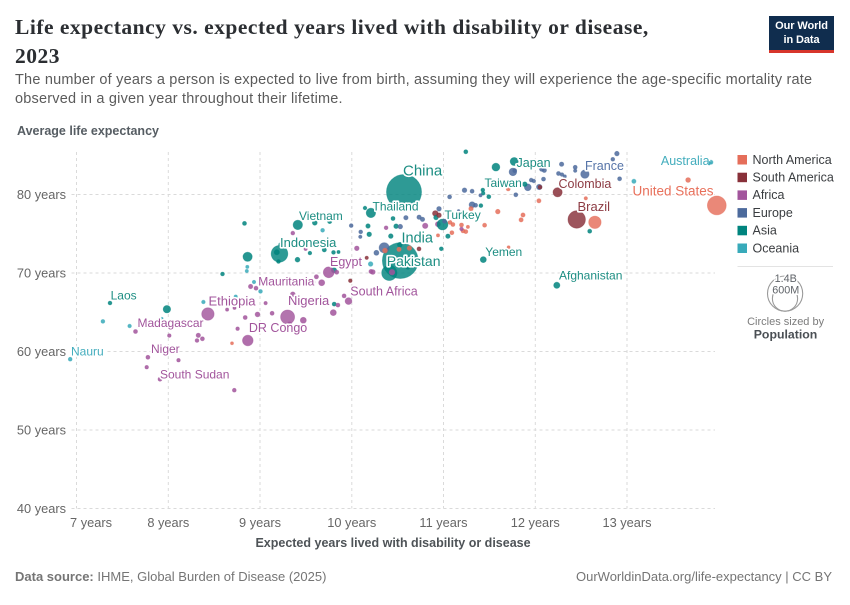 Image resolution: width=850 pixels, height=605 pixels. What do you see at coordinates (124, 296) in the screenshot?
I see `svg-text: Laos` at bounding box center [124, 296].